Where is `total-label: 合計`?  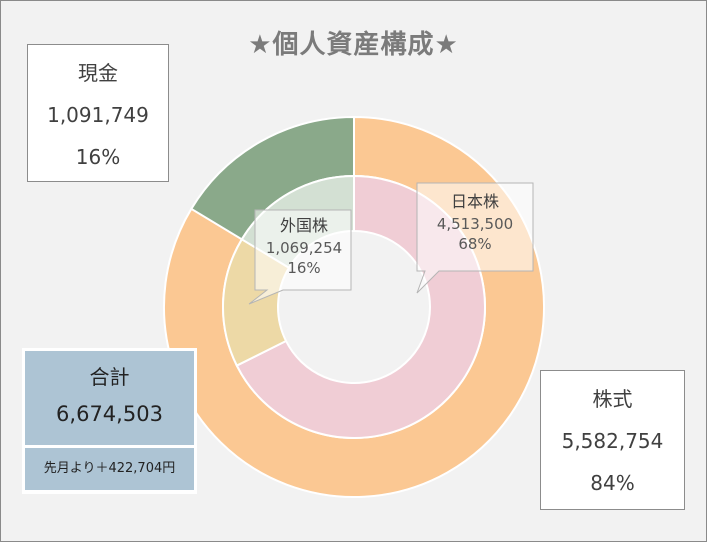 total-label: 合計 is located at coordinates (109, 377).